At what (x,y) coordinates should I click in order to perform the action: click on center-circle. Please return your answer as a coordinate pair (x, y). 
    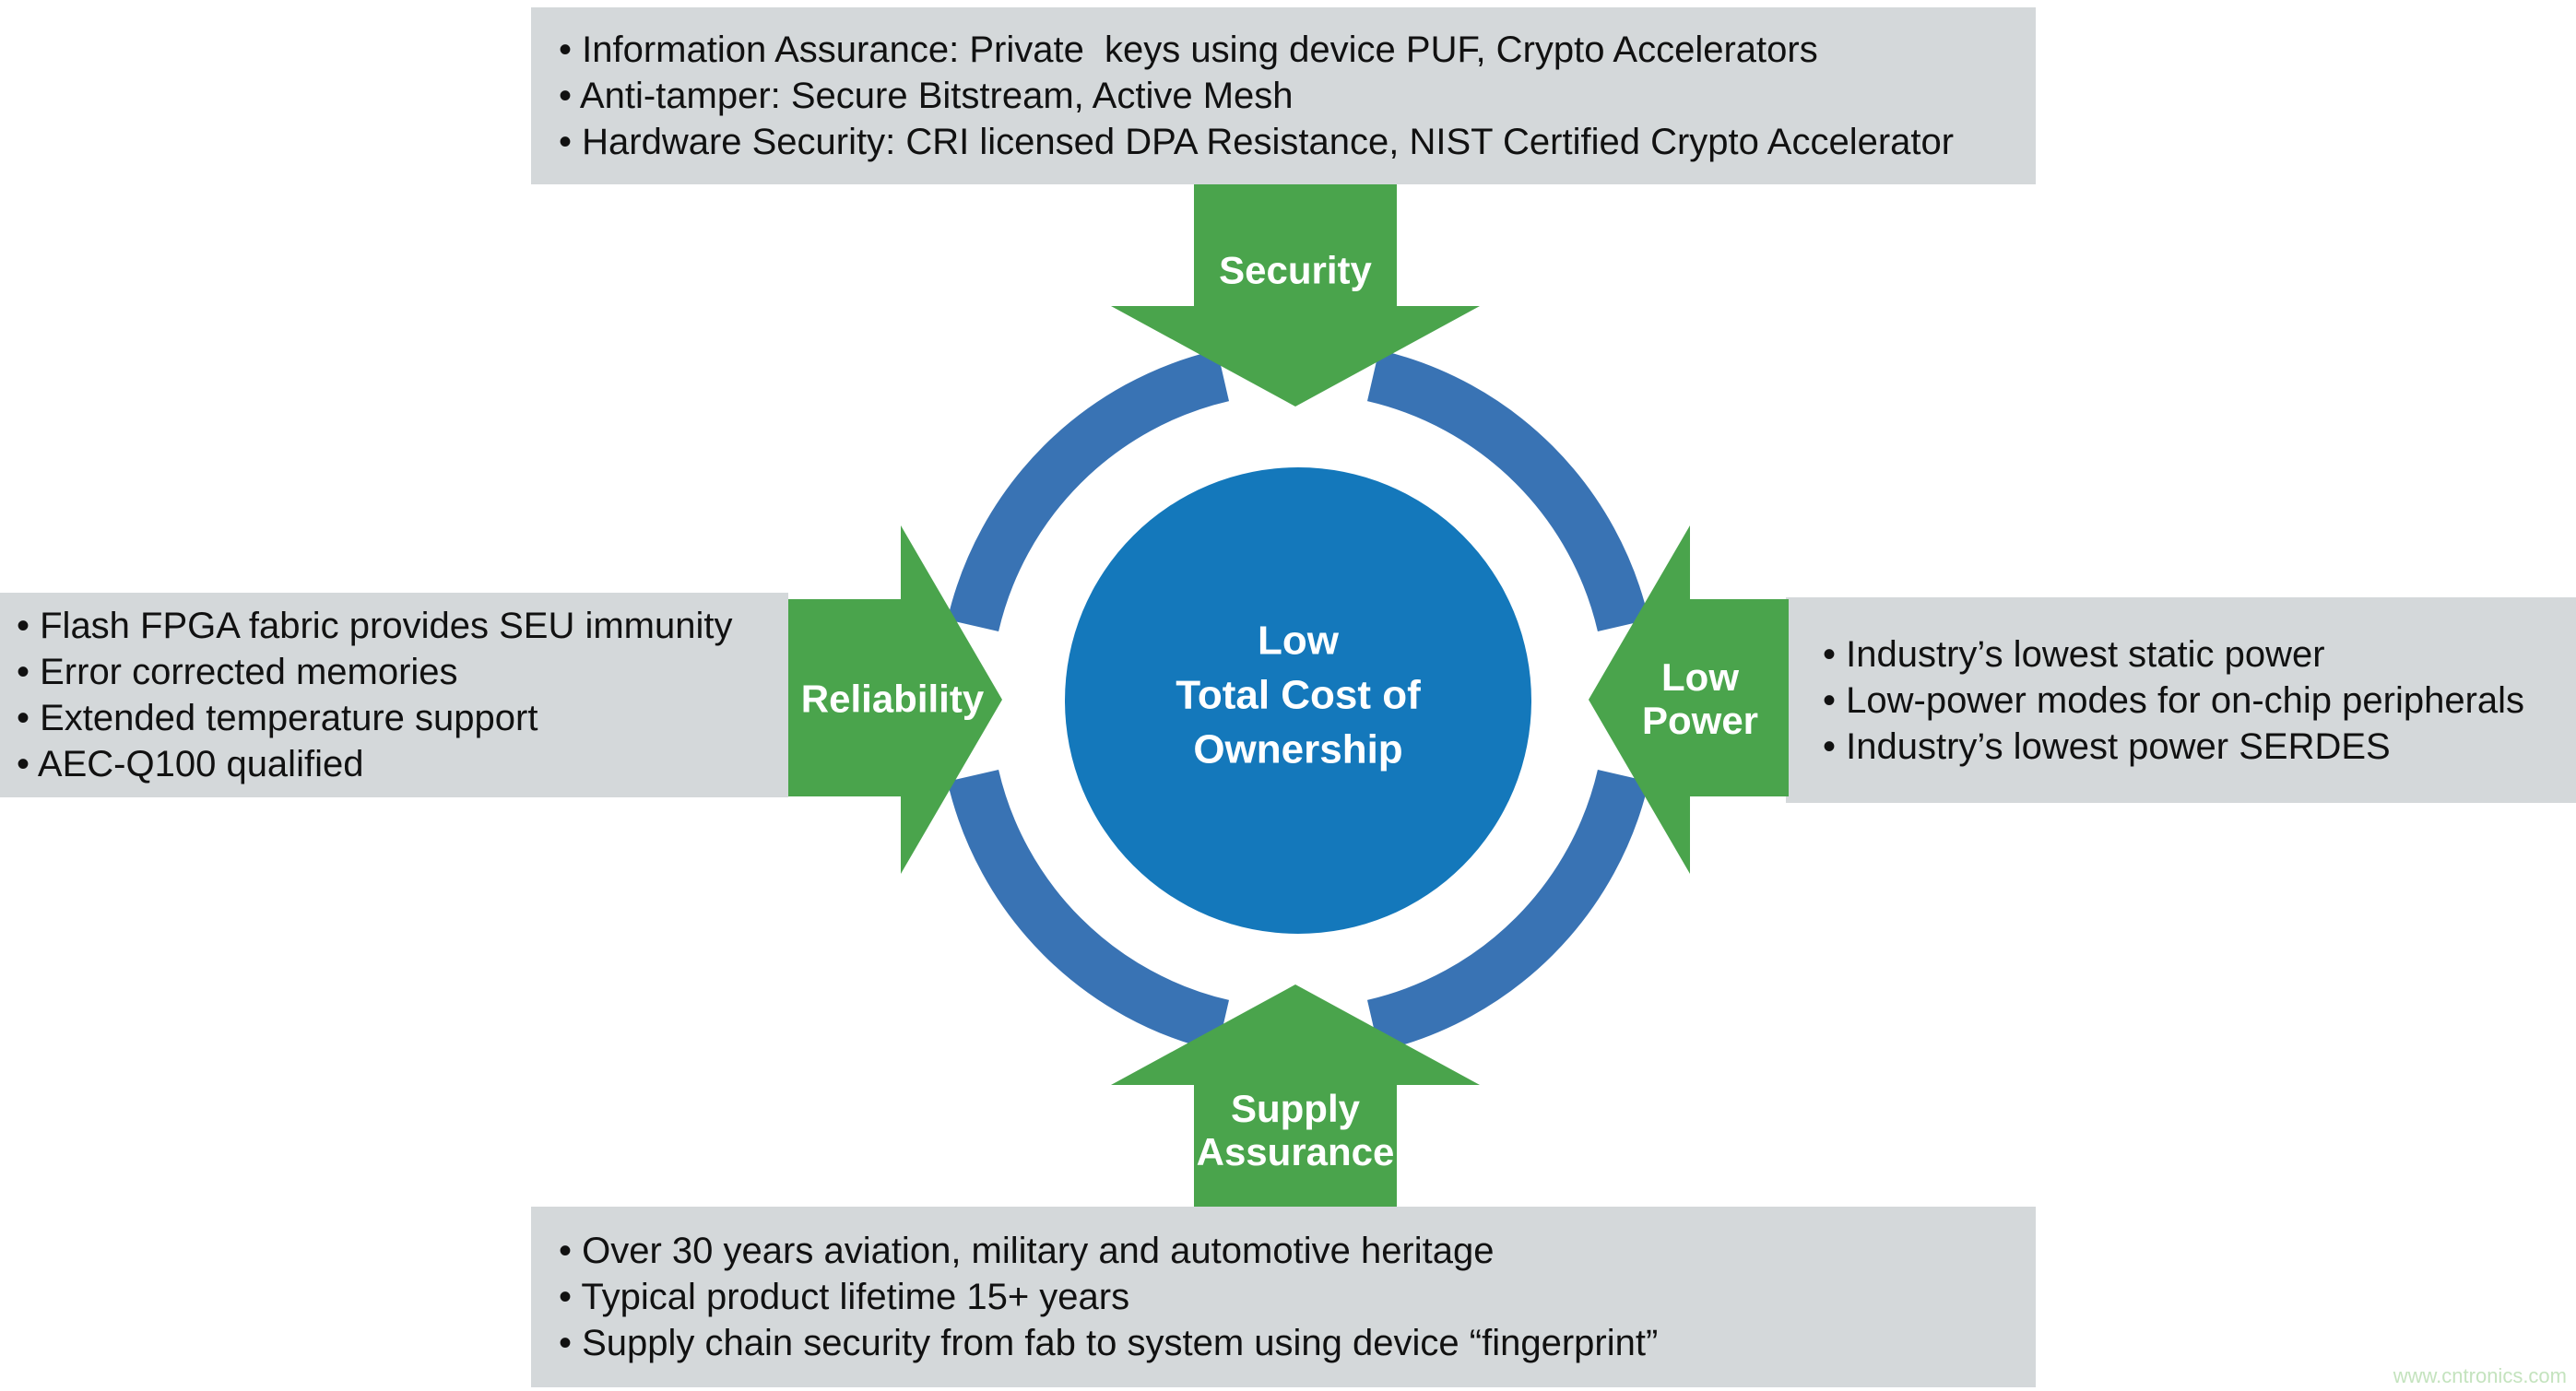
    Looking at the image, I should click on (1298, 700).